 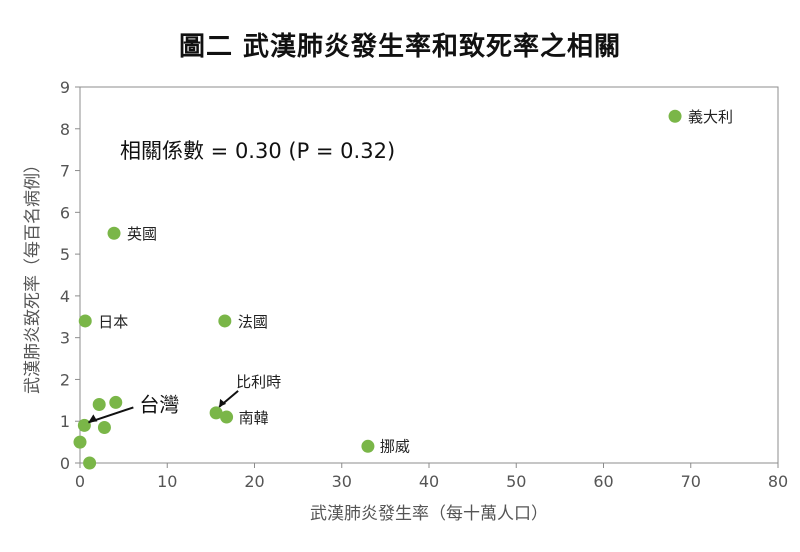 I want to click on x-tick-label: 70, so click(x=691, y=481).